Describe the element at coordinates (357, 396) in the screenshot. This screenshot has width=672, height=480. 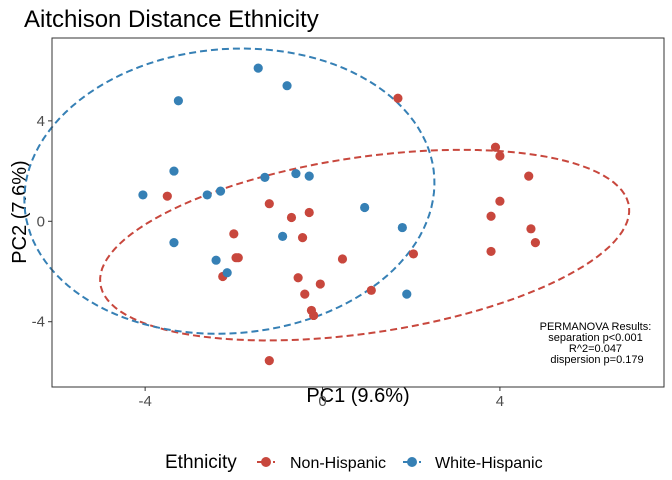
I see `x-axis-title: PC1 (9.6%)` at that location.